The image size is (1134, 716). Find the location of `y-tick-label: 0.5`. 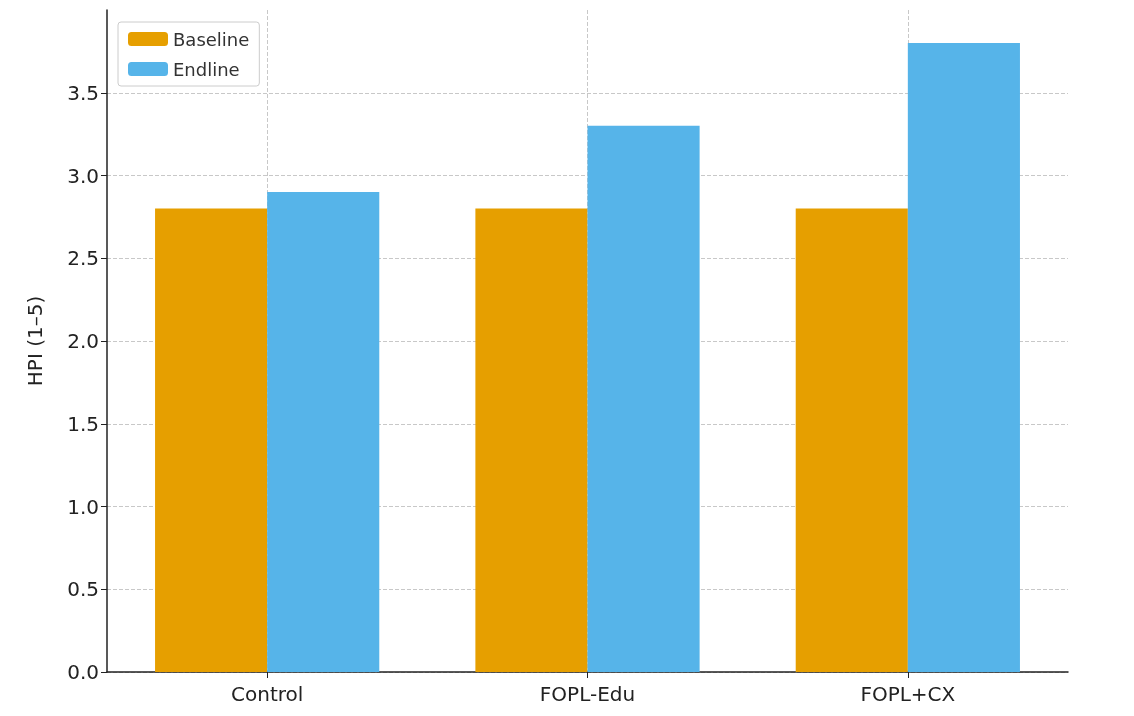

y-tick-label: 0.5 is located at coordinates (83, 589).